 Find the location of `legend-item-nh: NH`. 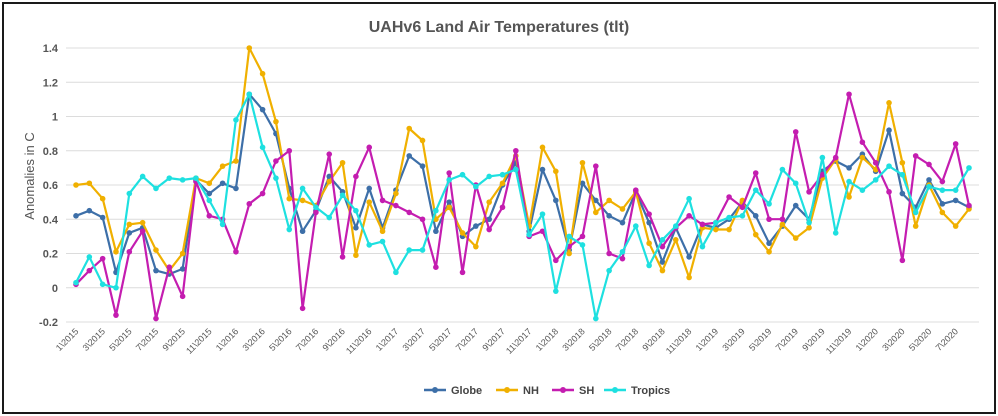

legend-item-nh: NH is located at coordinates (517, 391).